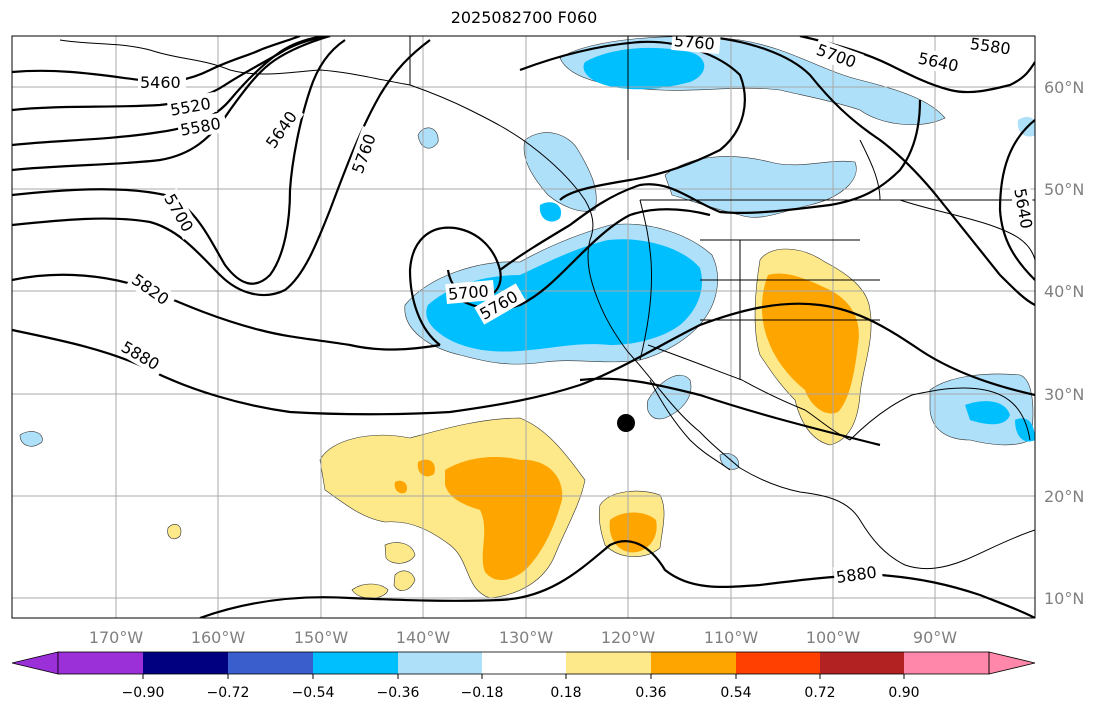  I want to click on lat-label: 50°N, so click(1064, 189).